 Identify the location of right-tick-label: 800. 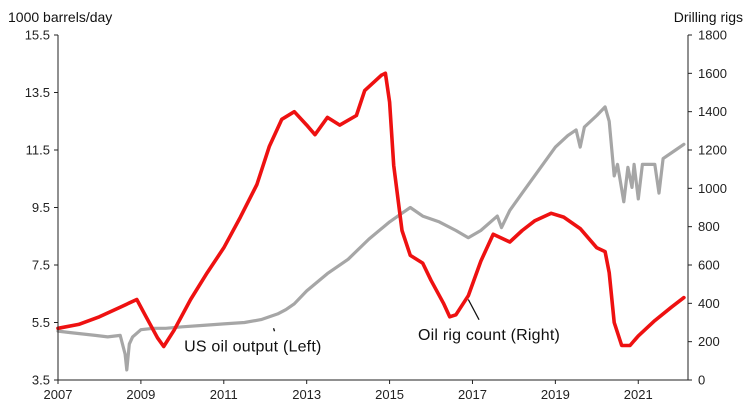
(709, 226).